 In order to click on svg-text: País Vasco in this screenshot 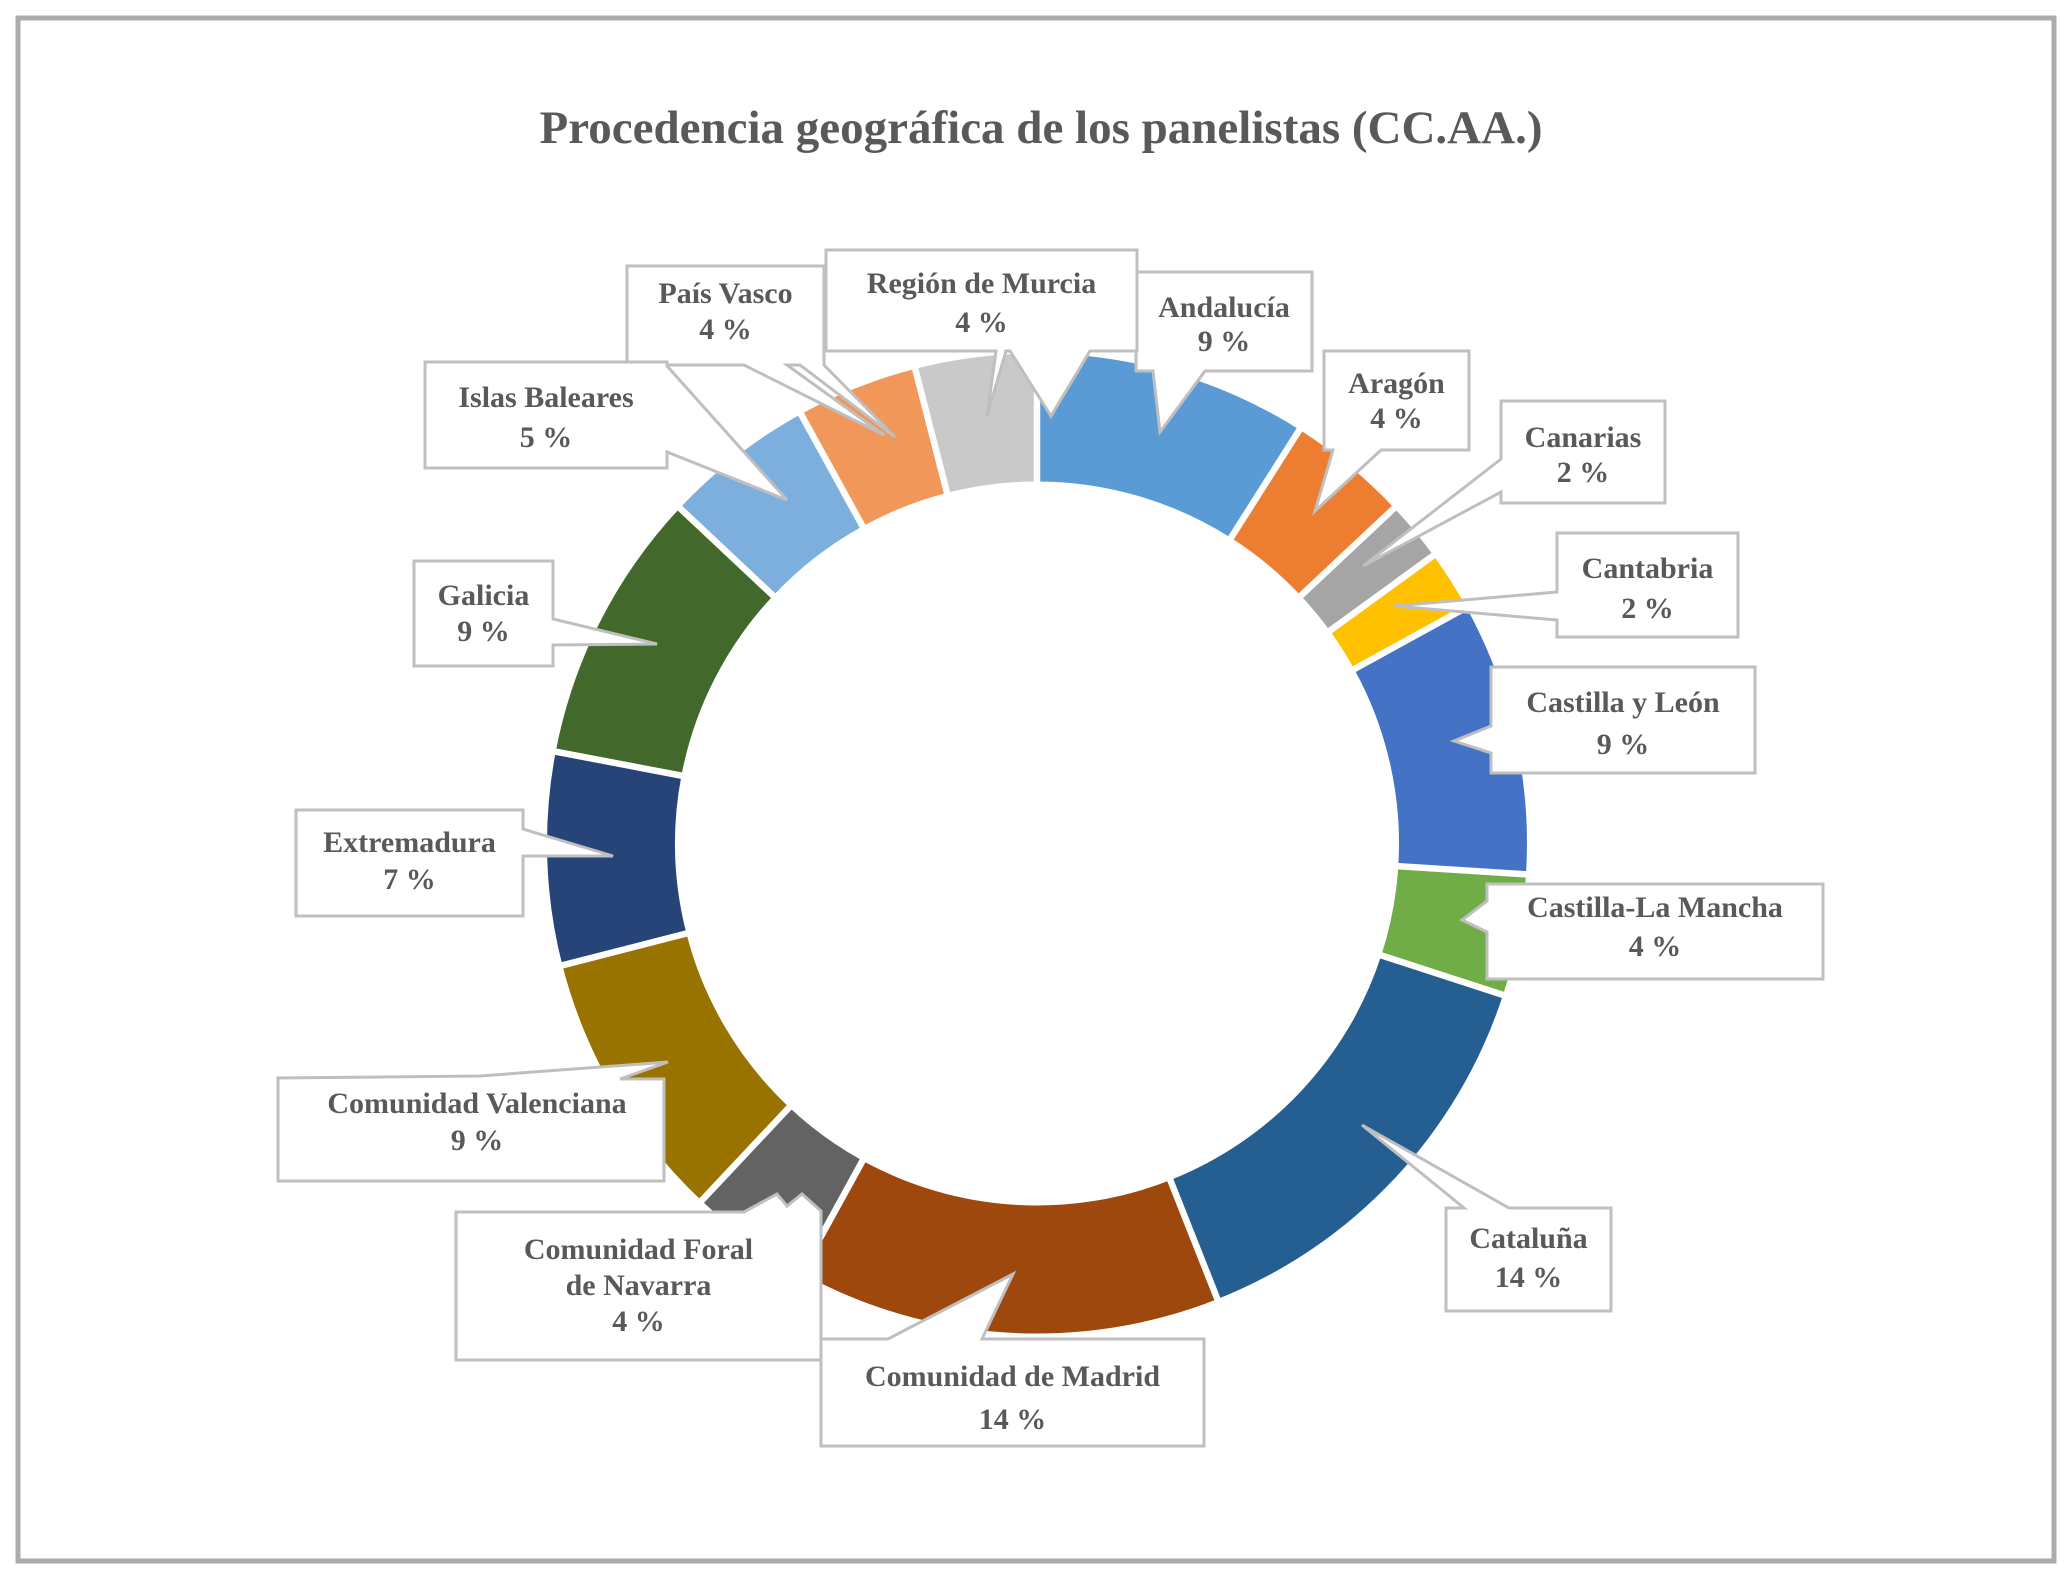, I will do `click(725, 293)`.